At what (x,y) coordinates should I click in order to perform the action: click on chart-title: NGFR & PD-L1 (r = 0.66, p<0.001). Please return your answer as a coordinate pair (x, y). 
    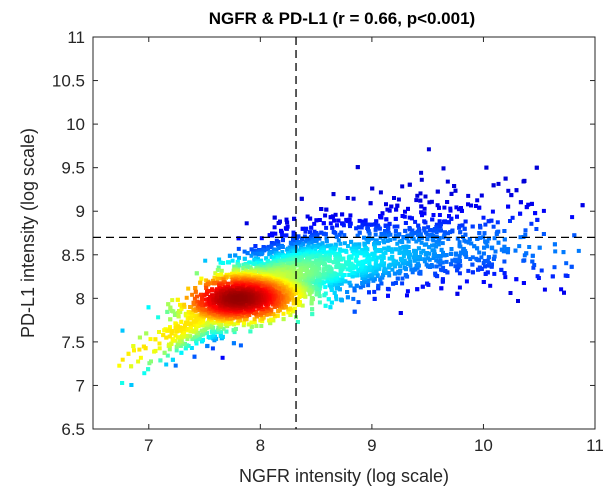
    Looking at the image, I should click on (342, 18).